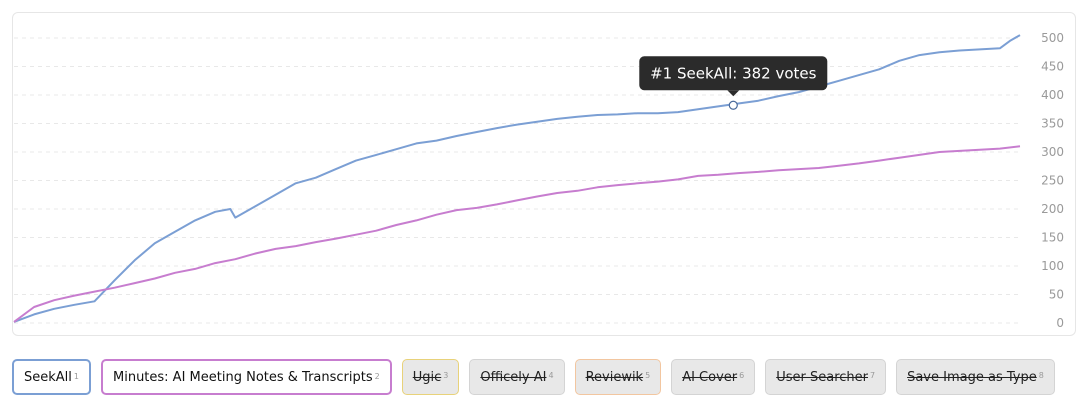 This screenshot has width=1080, height=404. What do you see at coordinates (427, 377) in the screenshot?
I see `legend-label: Ugic` at bounding box center [427, 377].